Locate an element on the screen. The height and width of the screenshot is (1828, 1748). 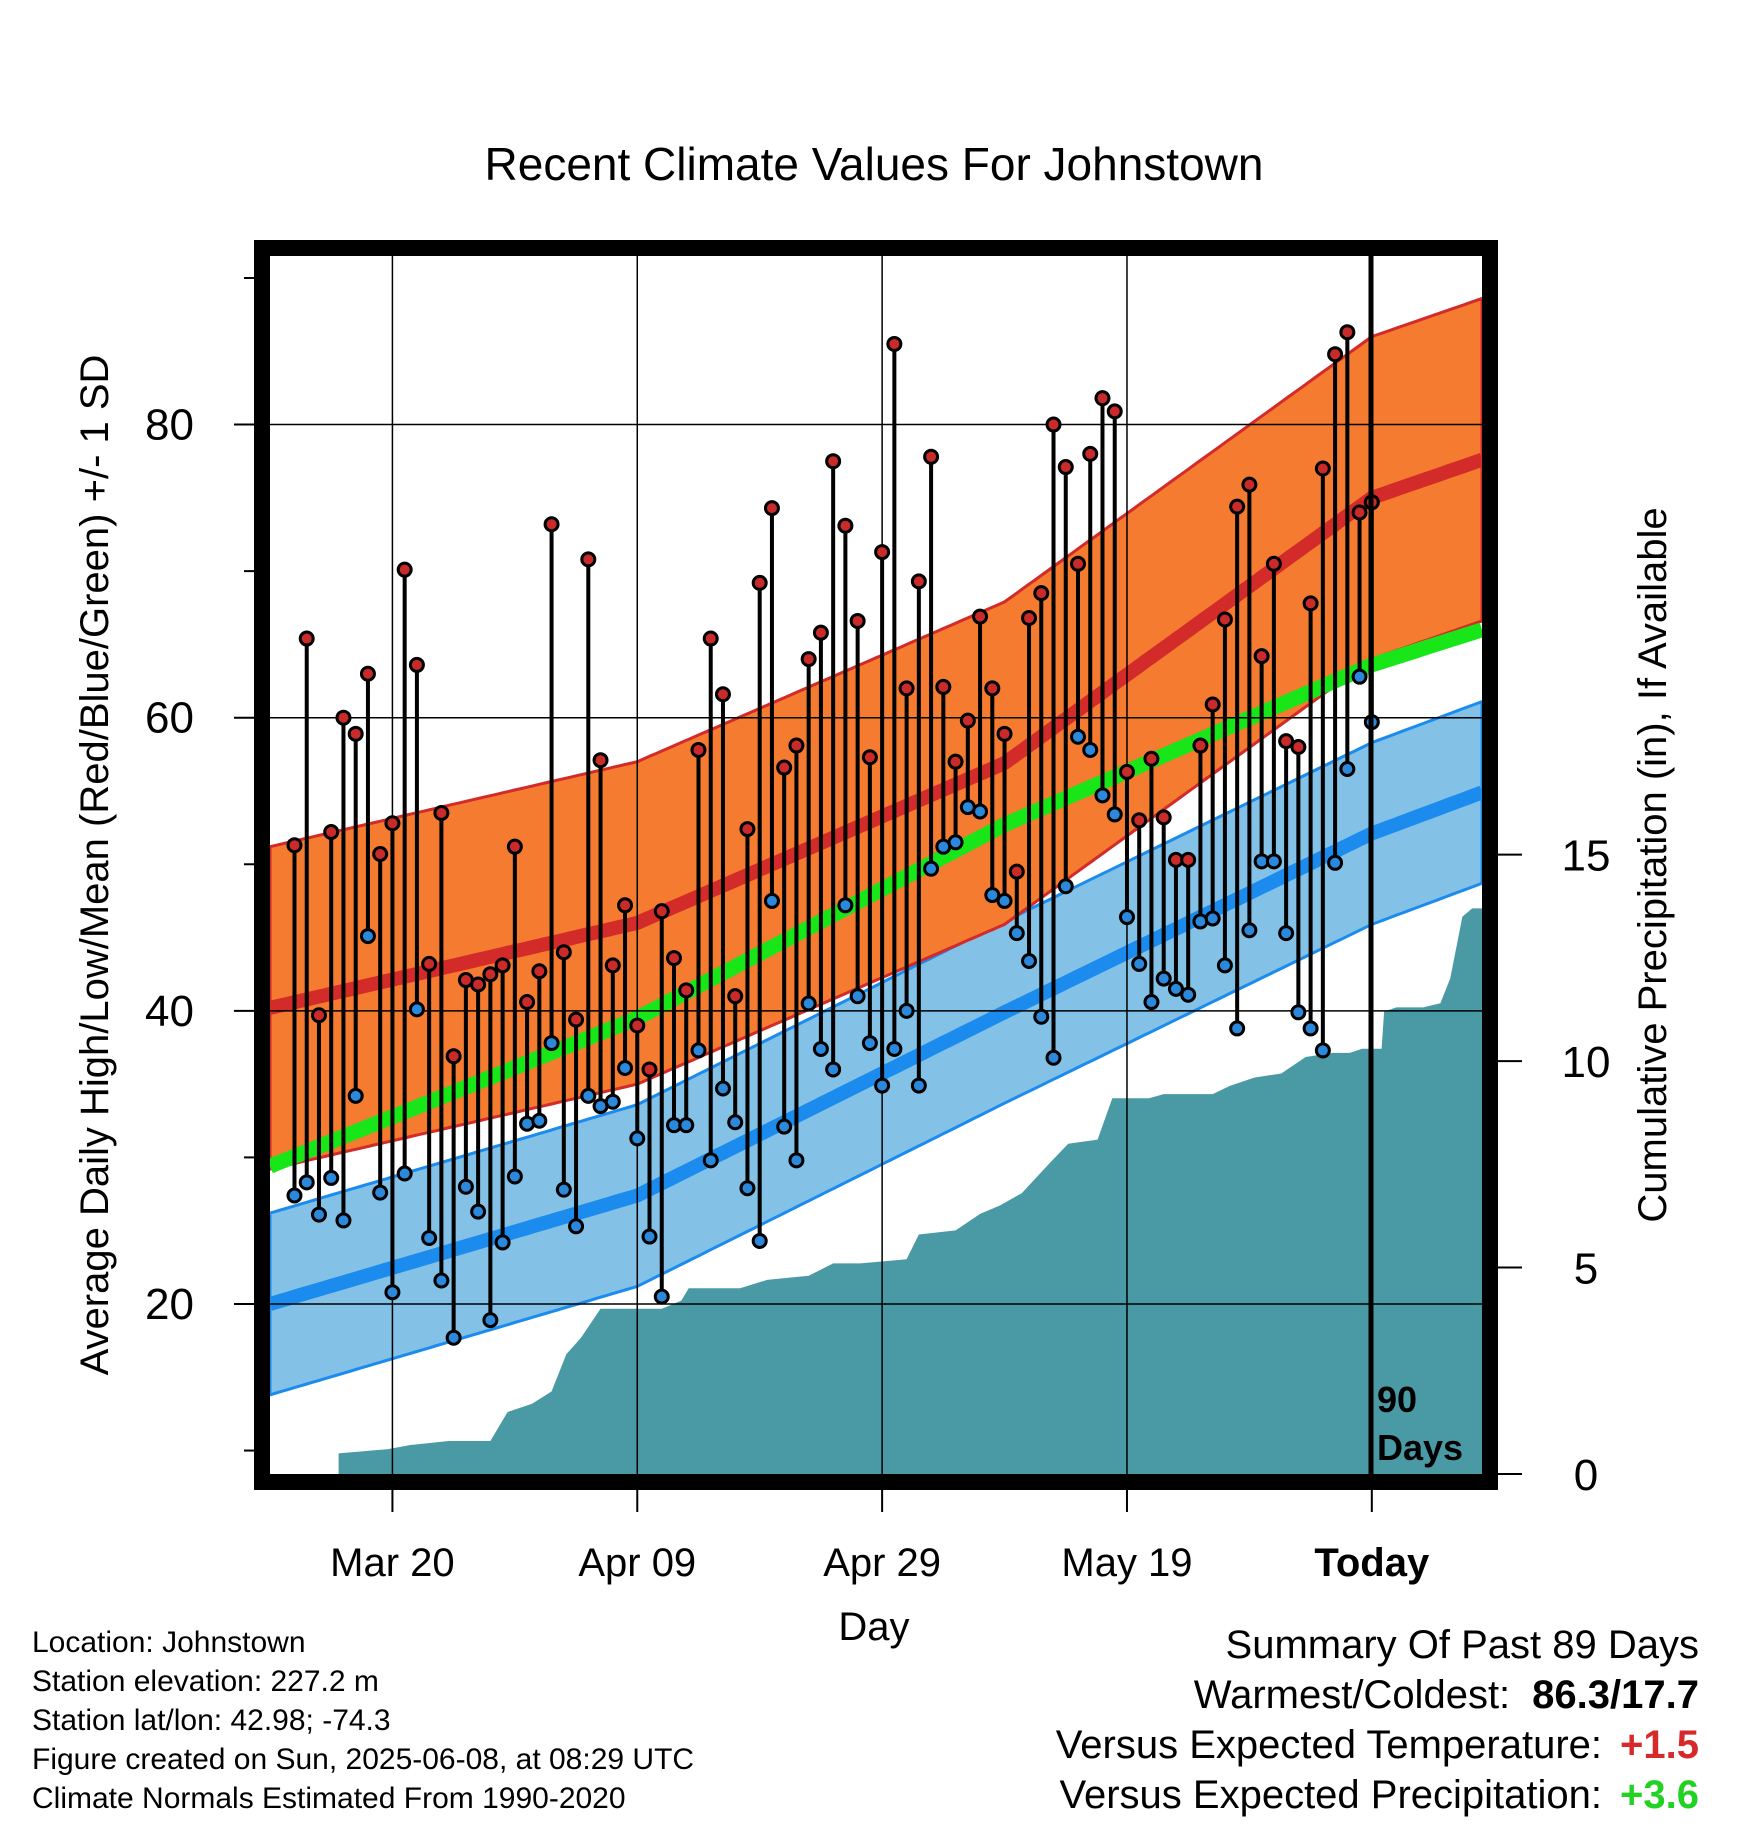
summary-warmest-coldest: Warmest/Coldest: 86.3/17.7 is located at coordinates (1377, 1695).